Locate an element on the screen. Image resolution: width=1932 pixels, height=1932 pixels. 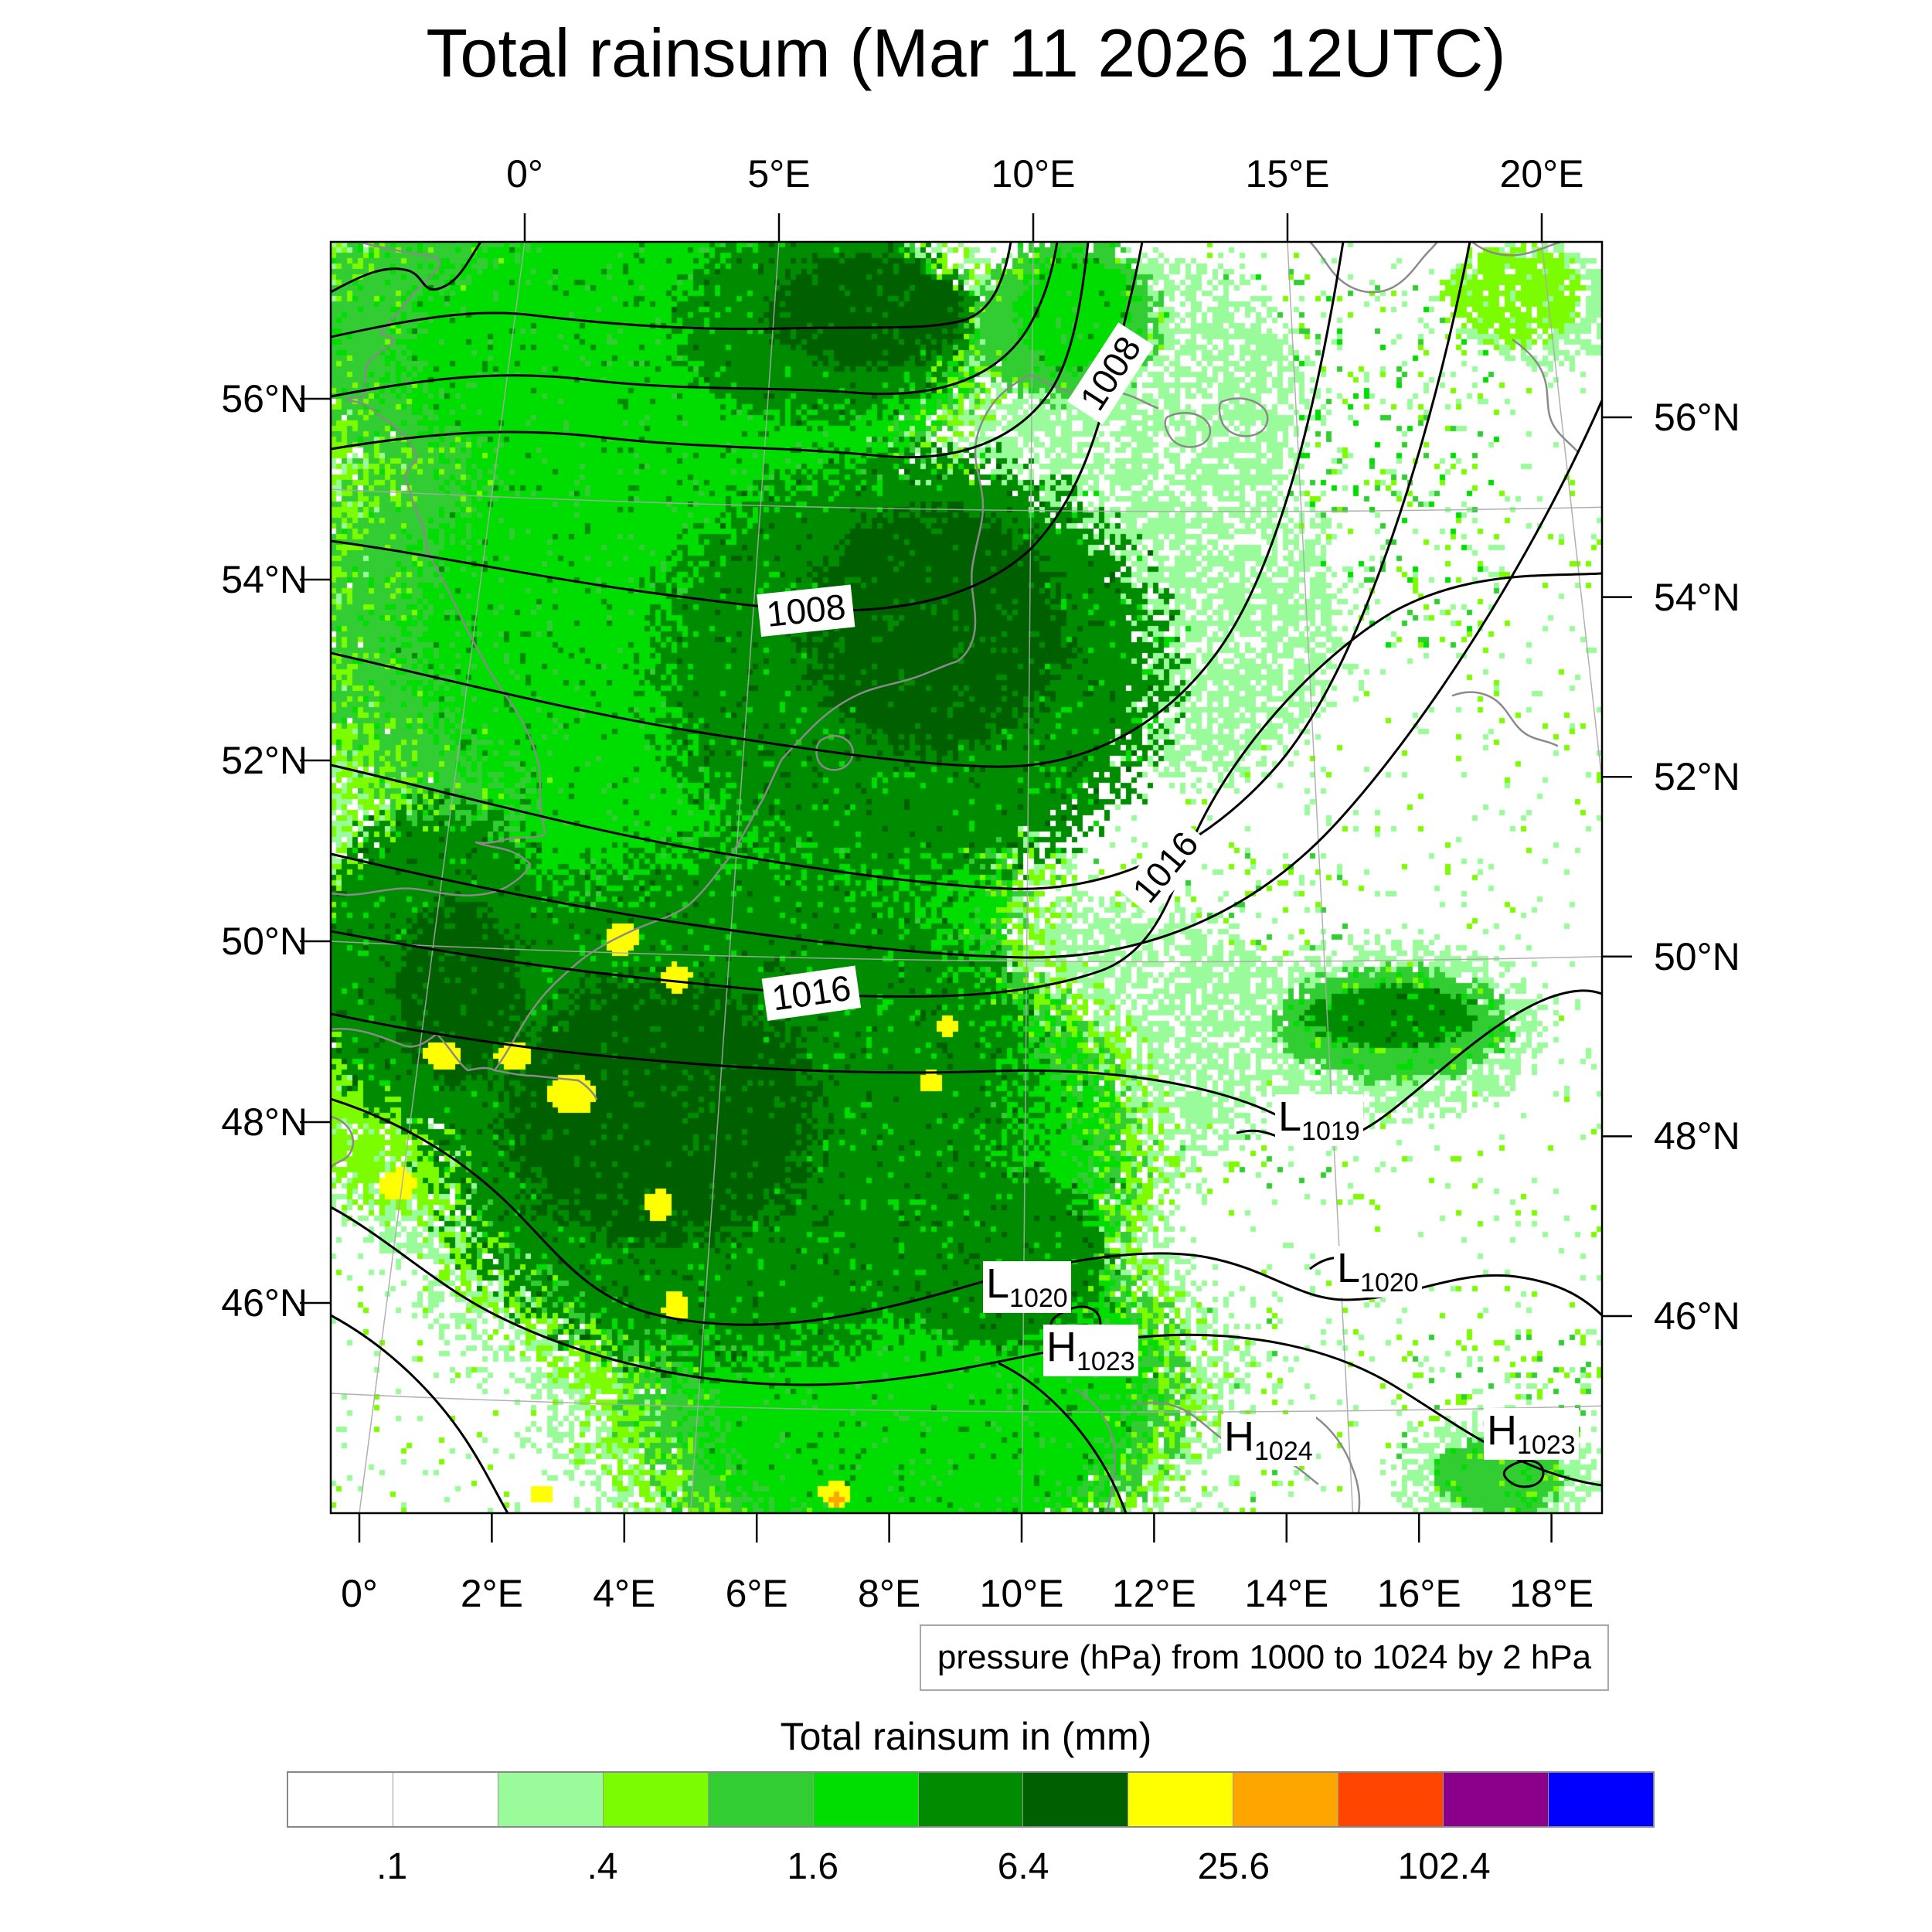
left-axis-label: 50°N is located at coordinates (264, 942).